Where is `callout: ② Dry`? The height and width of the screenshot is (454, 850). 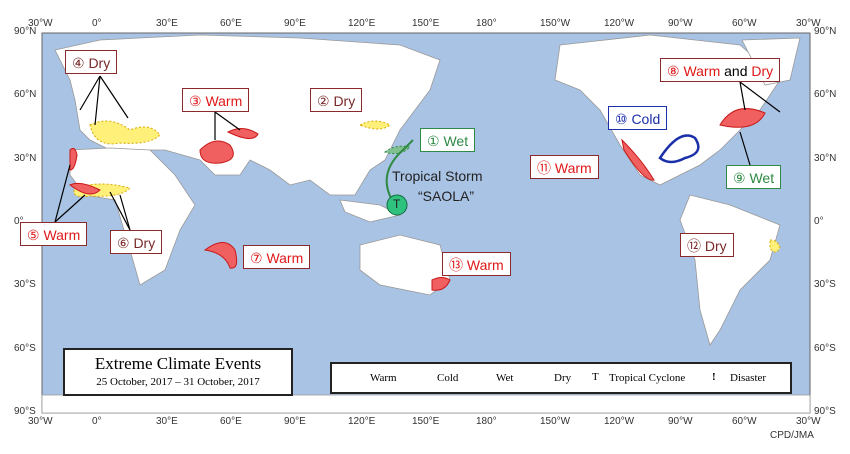 callout: ② Dry is located at coordinates (336, 100).